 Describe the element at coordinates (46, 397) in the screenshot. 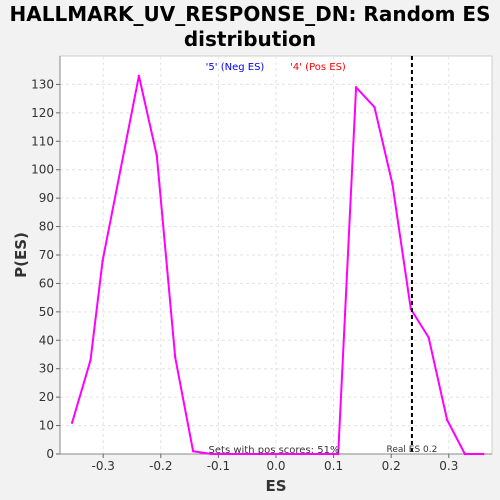

I see `y-tick-label: 20` at that location.